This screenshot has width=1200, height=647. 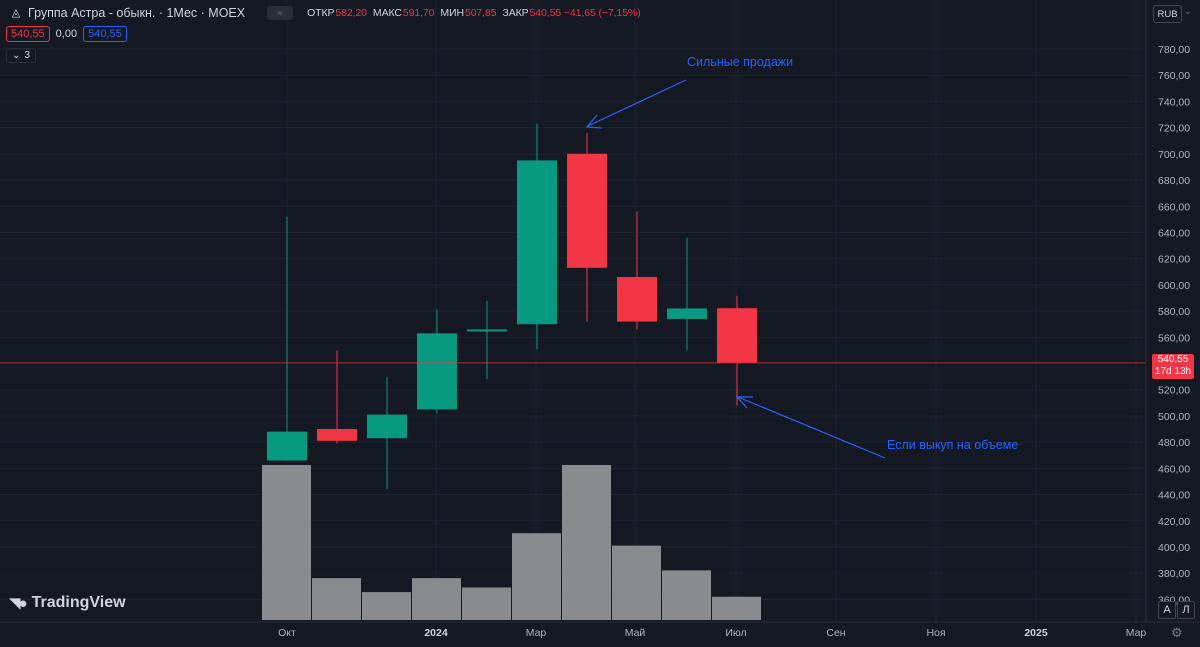 What do you see at coordinates (1173, 359) in the screenshot?
I see `current-price-value: 540,55` at bounding box center [1173, 359].